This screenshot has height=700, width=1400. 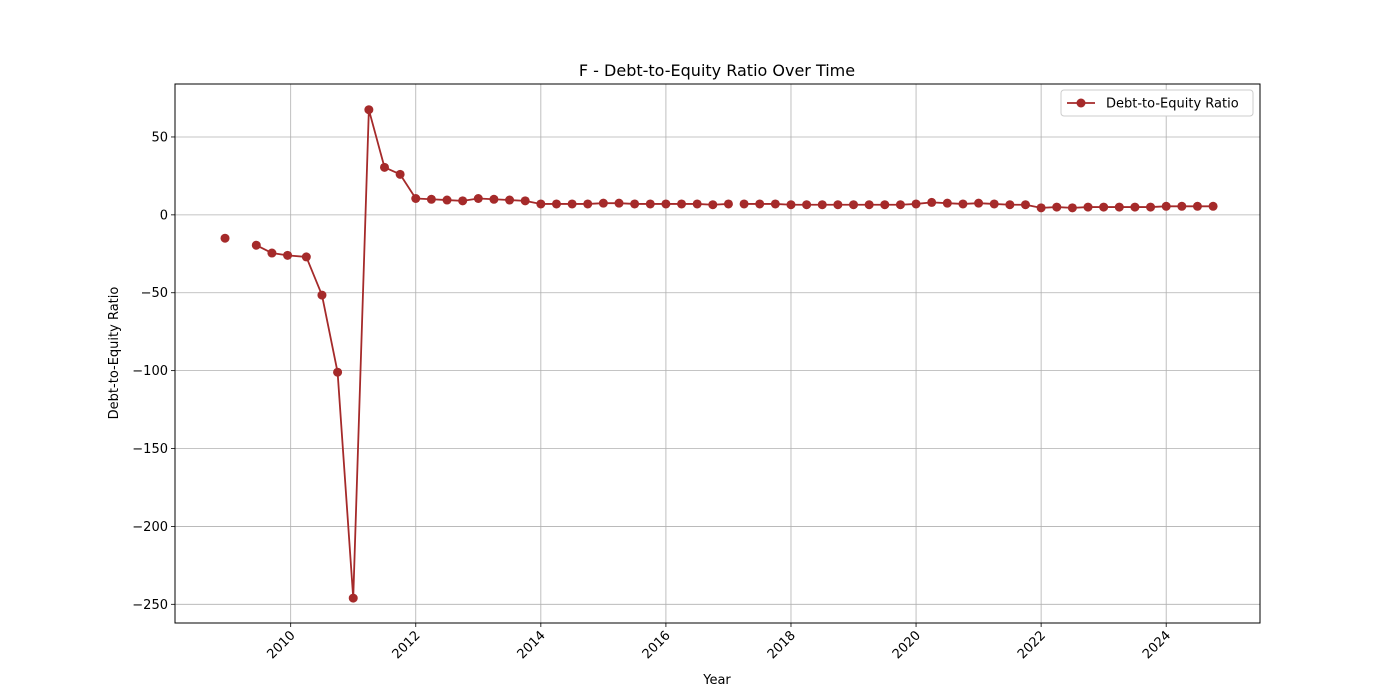 What do you see at coordinates (1081, 103) in the screenshot?
I see `legend-marker-swatch` at bounding box center [1081, 103].